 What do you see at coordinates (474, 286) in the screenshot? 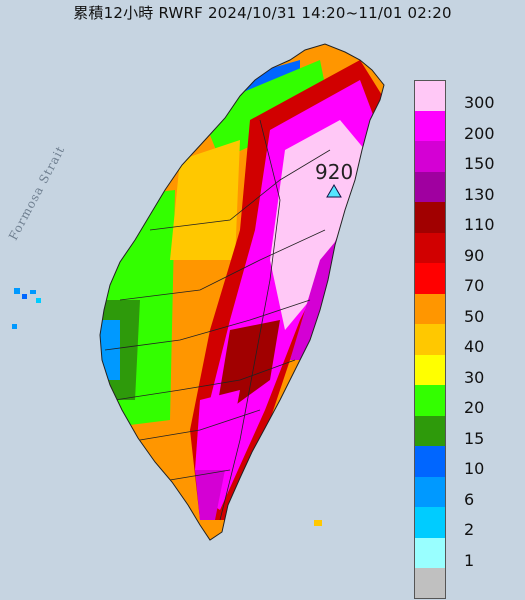
I see `legend-label: 70` at bounding box center [474, 286].